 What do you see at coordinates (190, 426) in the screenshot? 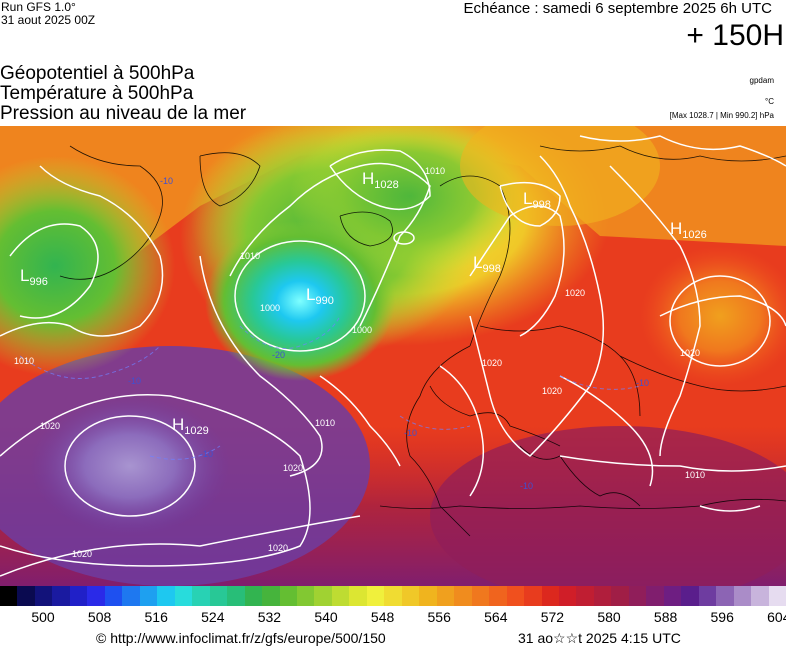
I see `pressure-center-high: H1029` at bounding box center [190, 426].